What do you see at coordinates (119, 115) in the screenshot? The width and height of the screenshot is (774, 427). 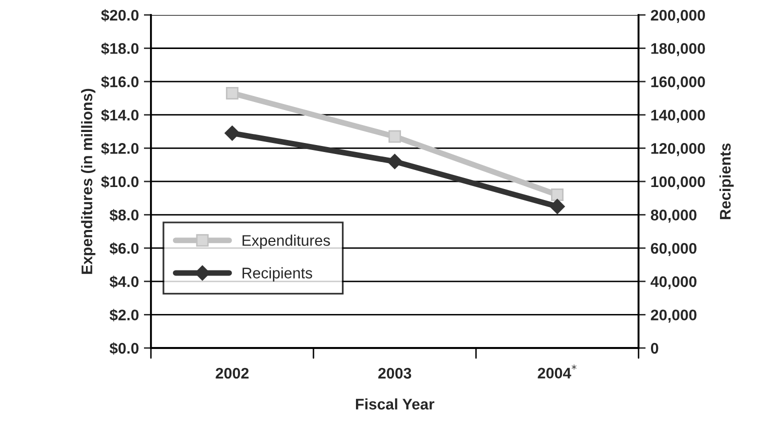 I see `y-tick-label: $14.0` at bounding box center [119, 115].